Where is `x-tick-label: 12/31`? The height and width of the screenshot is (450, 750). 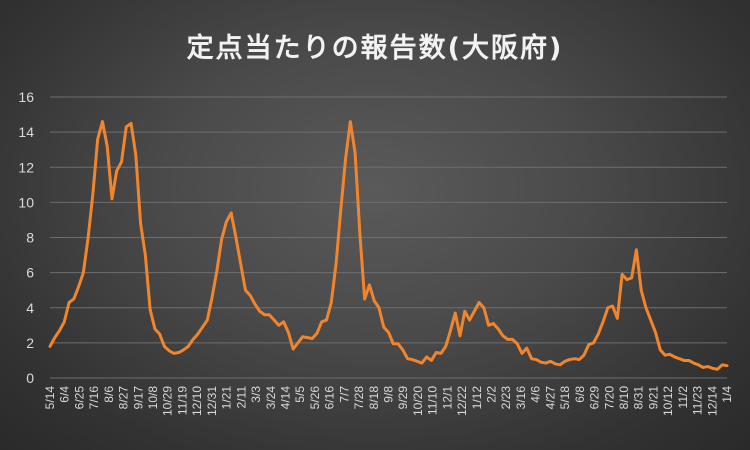 x-tick-label: 12/31 is located at coordinates (212, 401).